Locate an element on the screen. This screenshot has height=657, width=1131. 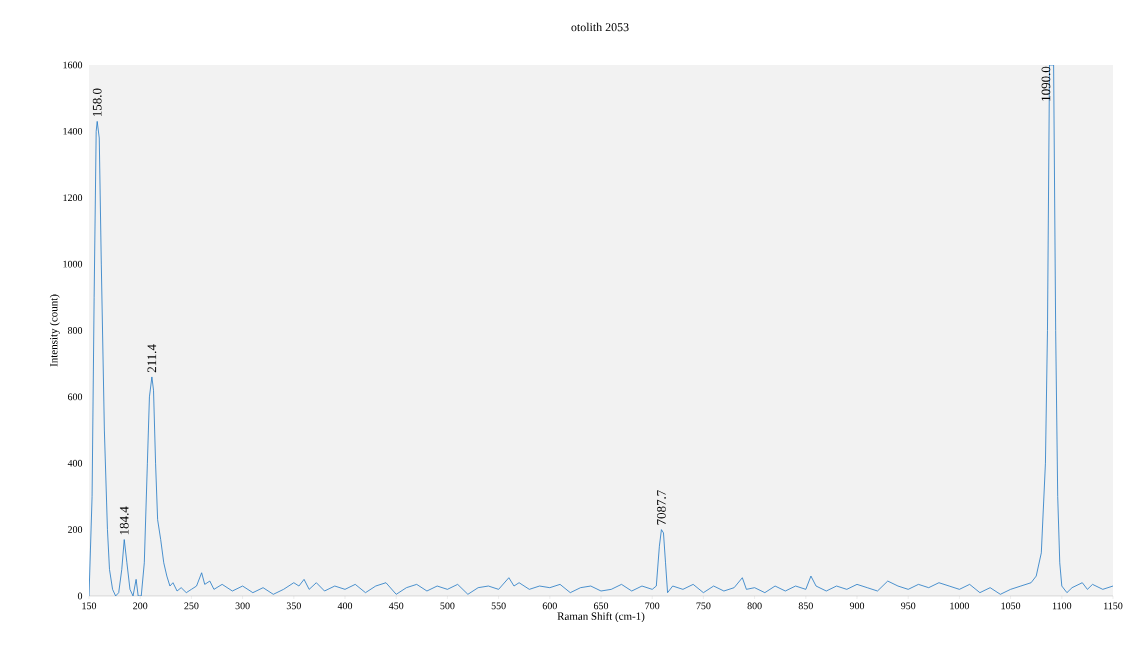
x-tick-label: 350 is located at coordinates (293, 606).